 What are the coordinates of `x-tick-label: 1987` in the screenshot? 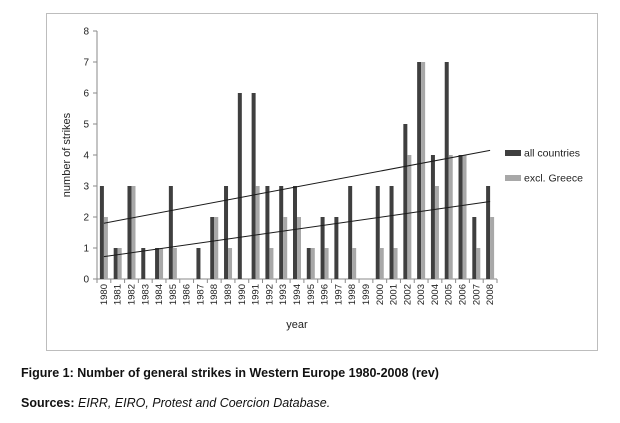 It's located at (200, 294).